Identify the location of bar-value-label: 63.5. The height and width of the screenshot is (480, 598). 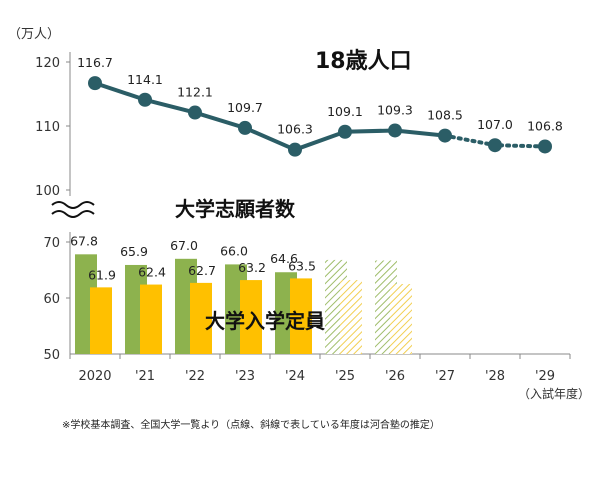
(302, 265).